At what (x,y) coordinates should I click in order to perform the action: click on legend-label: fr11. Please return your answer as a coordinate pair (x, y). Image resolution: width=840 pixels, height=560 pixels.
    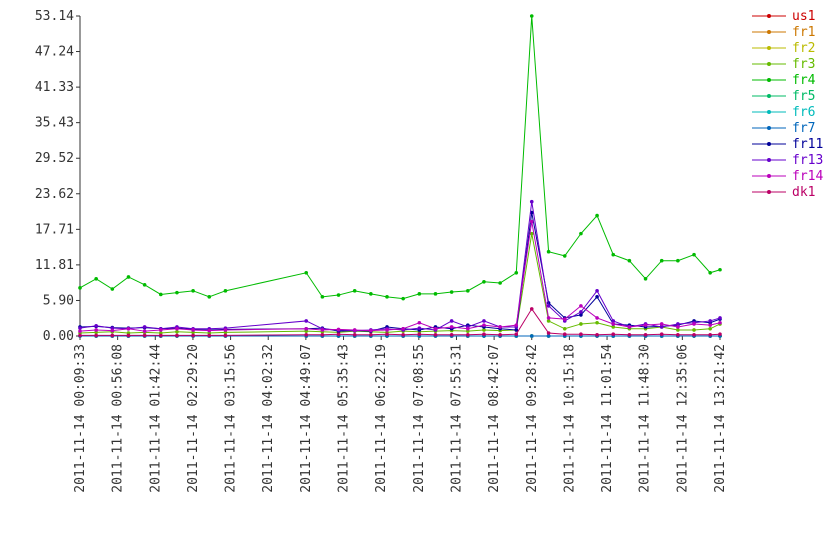
    Looking at the image, I should click on (807, 144).